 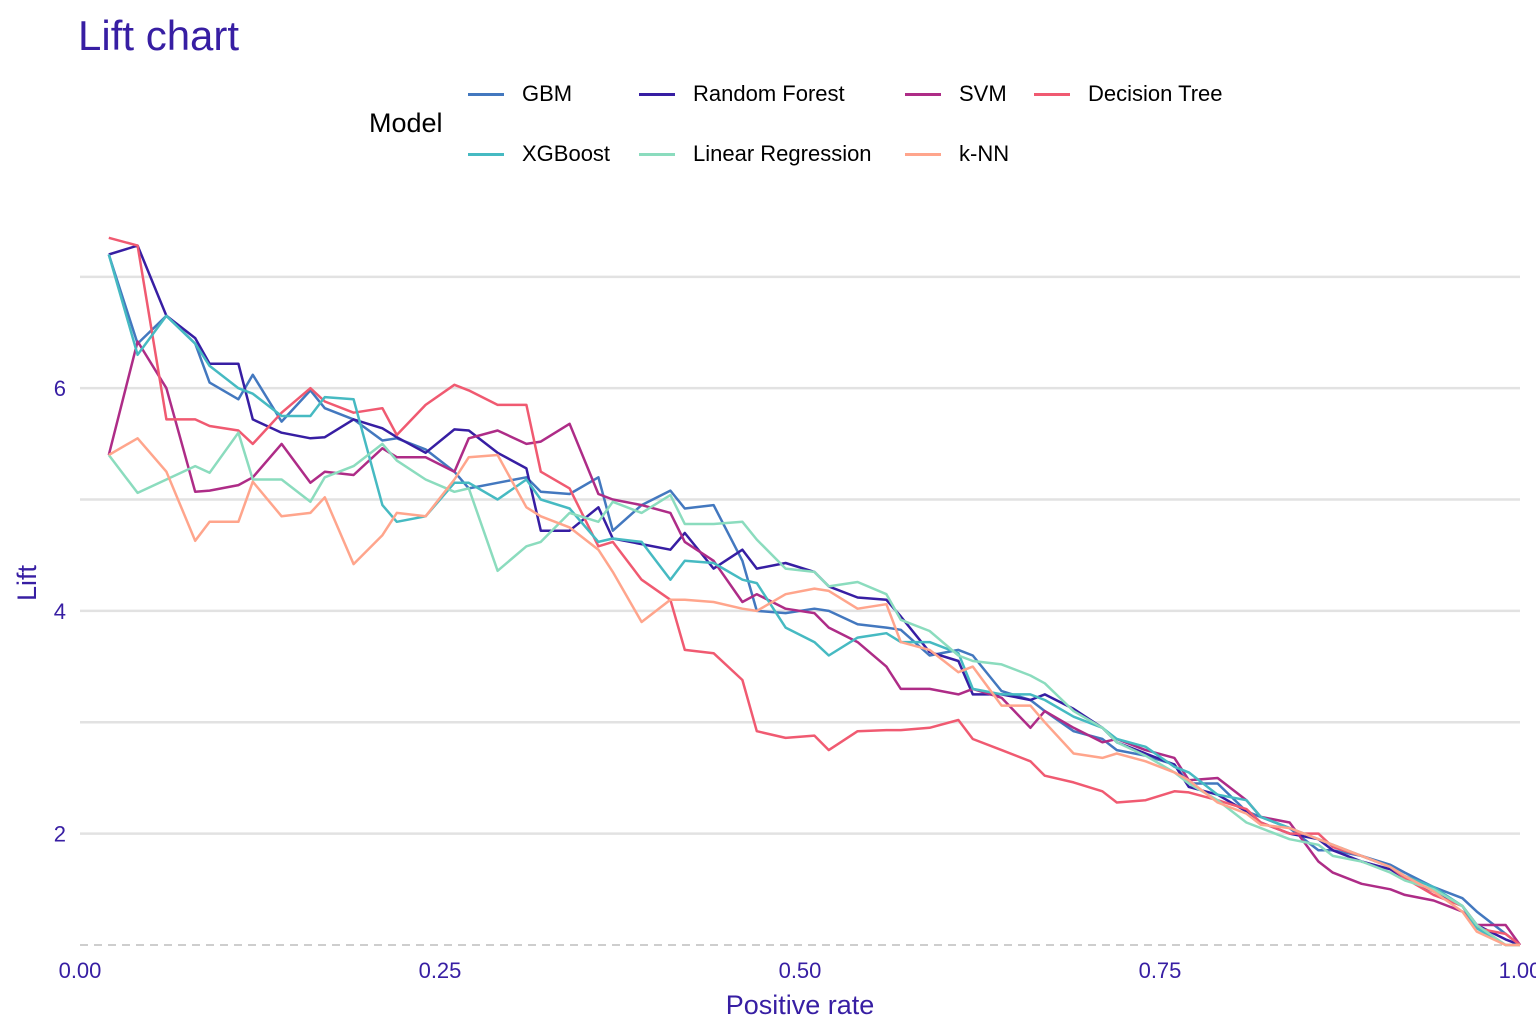 What do you see at coordinates (520, 94) in the screenshot?
I see `legend-item-gbm: GBM` at bounding box center [520, 94].